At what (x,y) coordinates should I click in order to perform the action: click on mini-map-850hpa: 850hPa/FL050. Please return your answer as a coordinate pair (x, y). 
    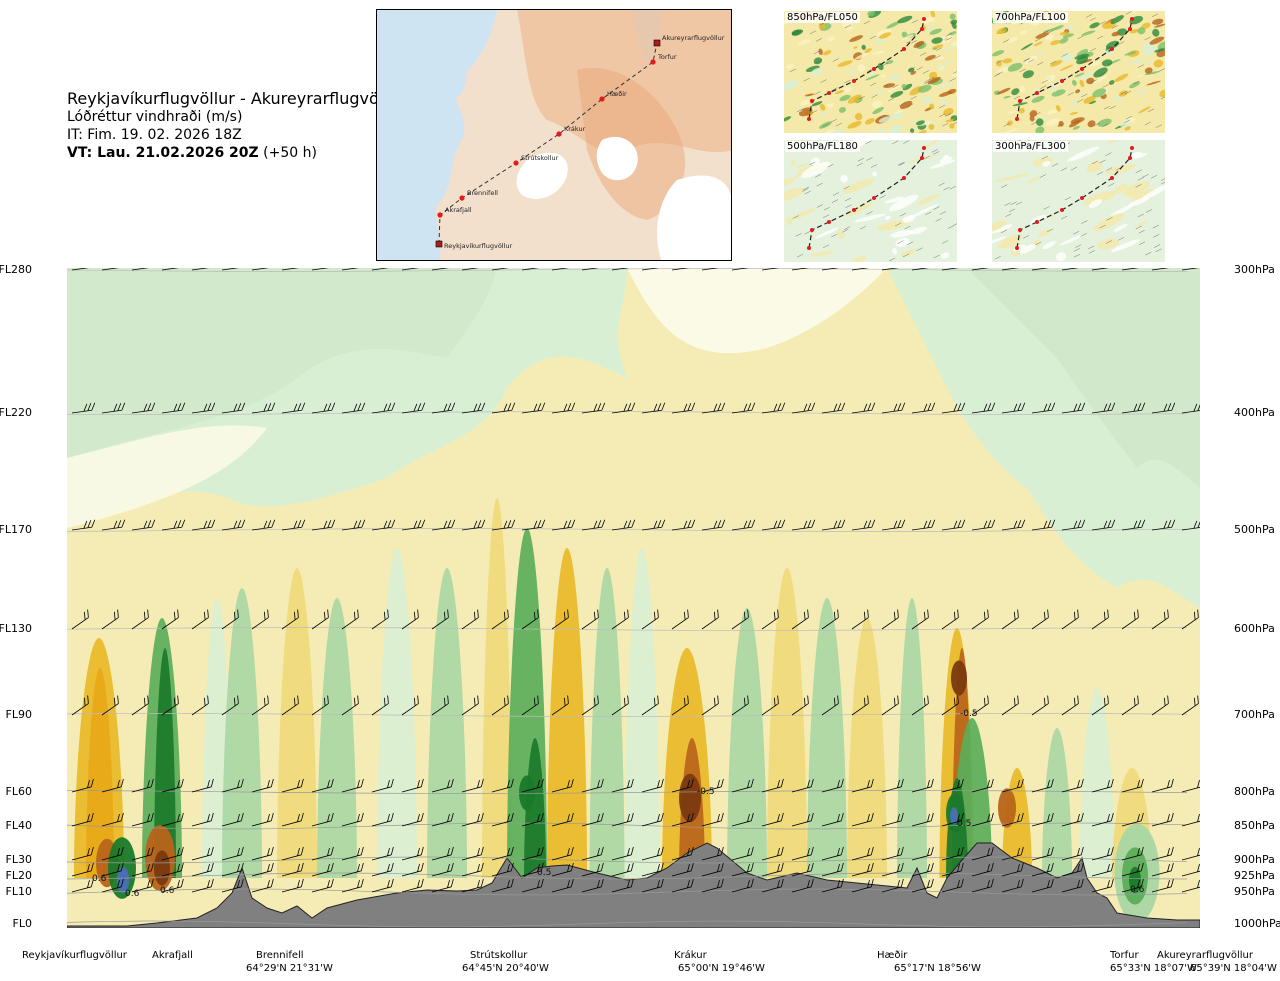
    Looking at the image, I should click on (870, 72).